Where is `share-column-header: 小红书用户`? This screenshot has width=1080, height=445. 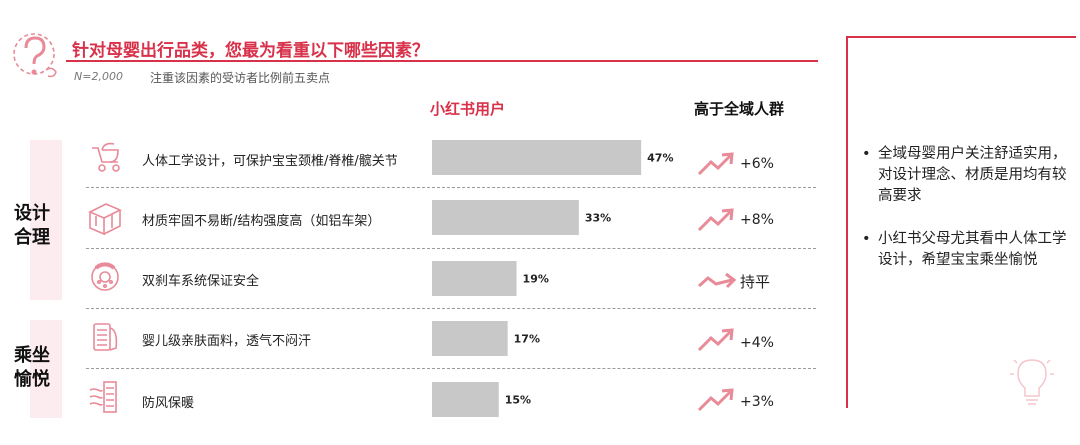
share-column-header: 小红书用户 is located at coordinates (468, 109).